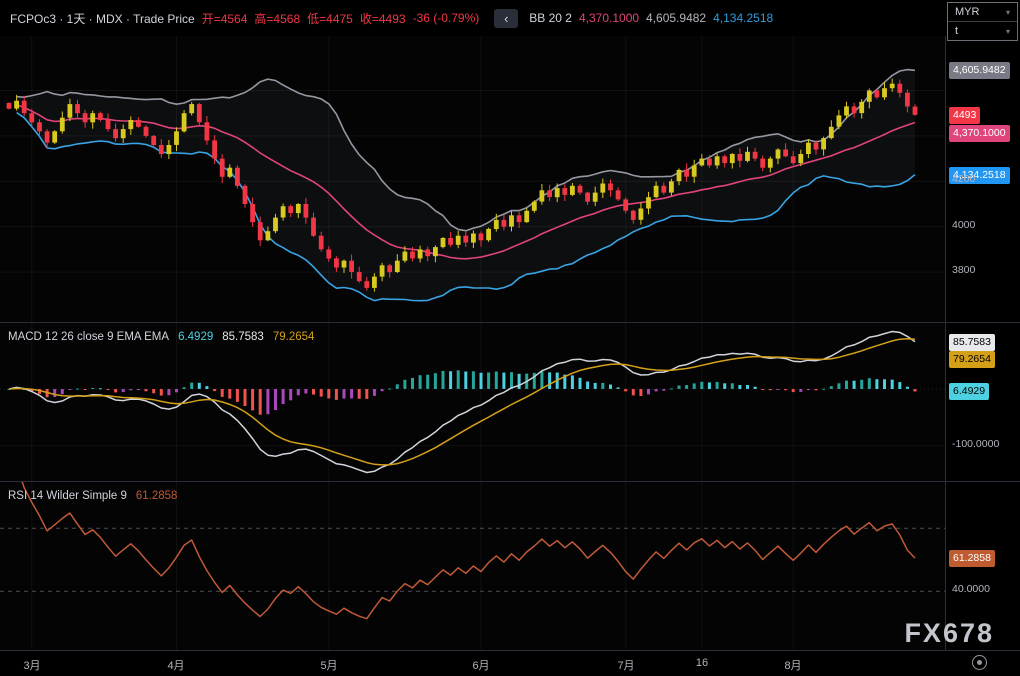  Describe the element at coordinates (626, 666) in the screenshot. I see `time-label: 7月` at that location.